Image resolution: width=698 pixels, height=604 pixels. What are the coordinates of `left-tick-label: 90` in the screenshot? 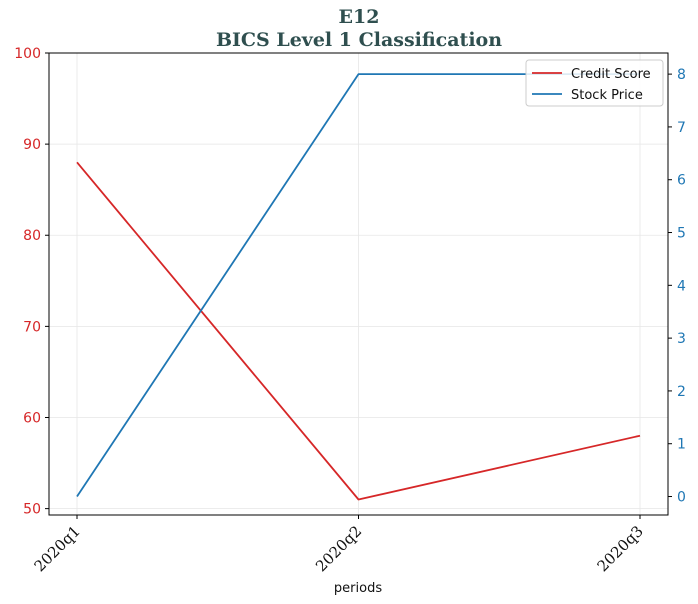 It's located at (32, 145).